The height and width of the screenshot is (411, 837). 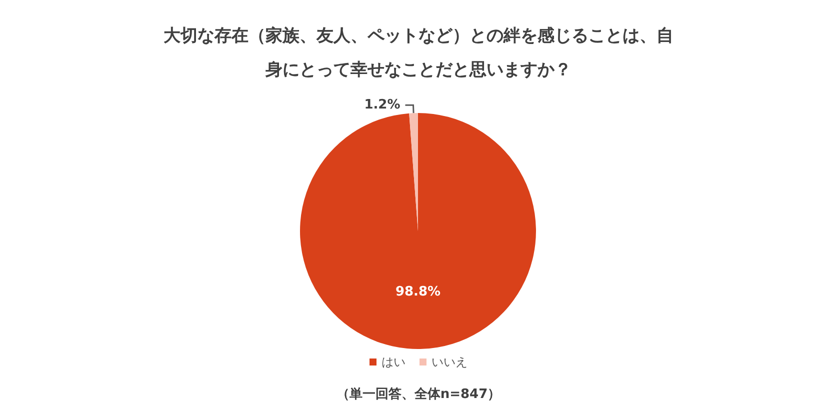 I want to click on text: （単一回答、全体n=847）, so click(x=418, y=394).